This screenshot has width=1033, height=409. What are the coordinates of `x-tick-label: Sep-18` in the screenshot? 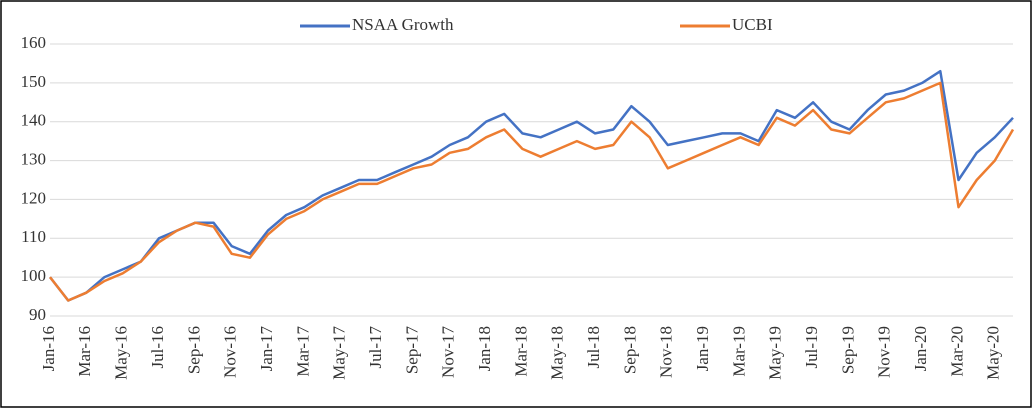 It's located at (629, 350).